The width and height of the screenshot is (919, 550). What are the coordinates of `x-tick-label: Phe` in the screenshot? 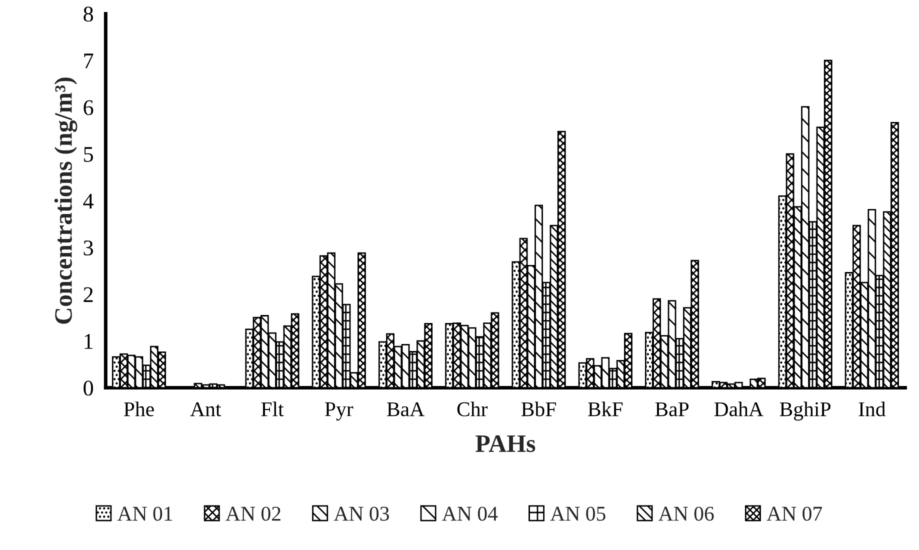 It's located at (139, 409).